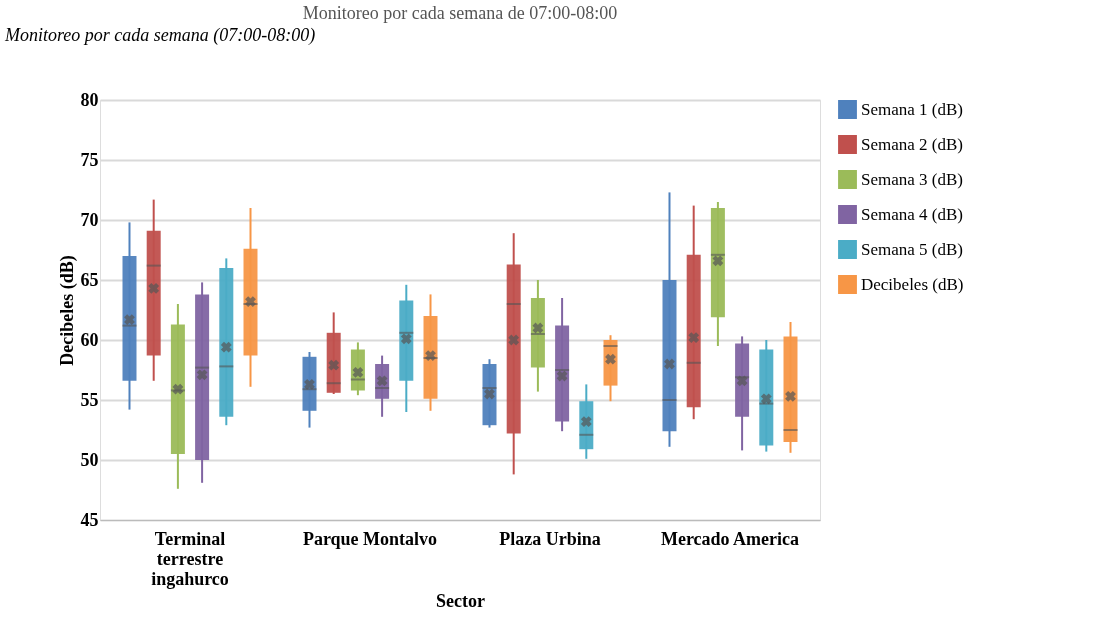 The height and width of the screenshot is (644, 1118). What do you see at coordinates (89, 339) in the screenshot?
I see `y-tick-label: 60` at bounding box center [89, 339].